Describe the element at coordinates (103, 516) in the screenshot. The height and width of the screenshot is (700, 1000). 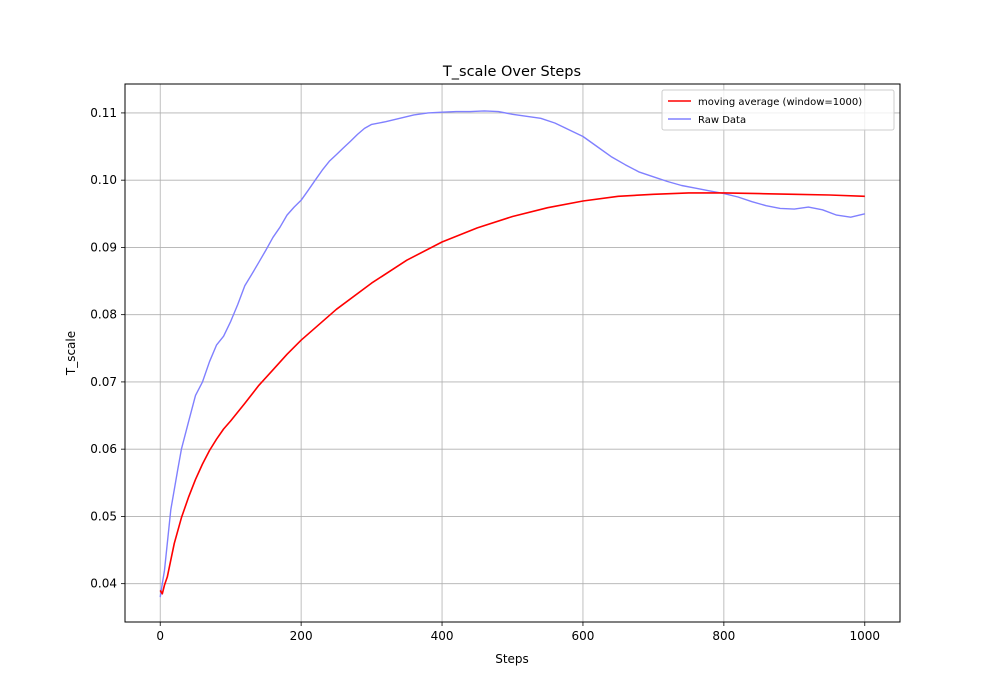
I see `y-tick-label: 0.05` at that location.